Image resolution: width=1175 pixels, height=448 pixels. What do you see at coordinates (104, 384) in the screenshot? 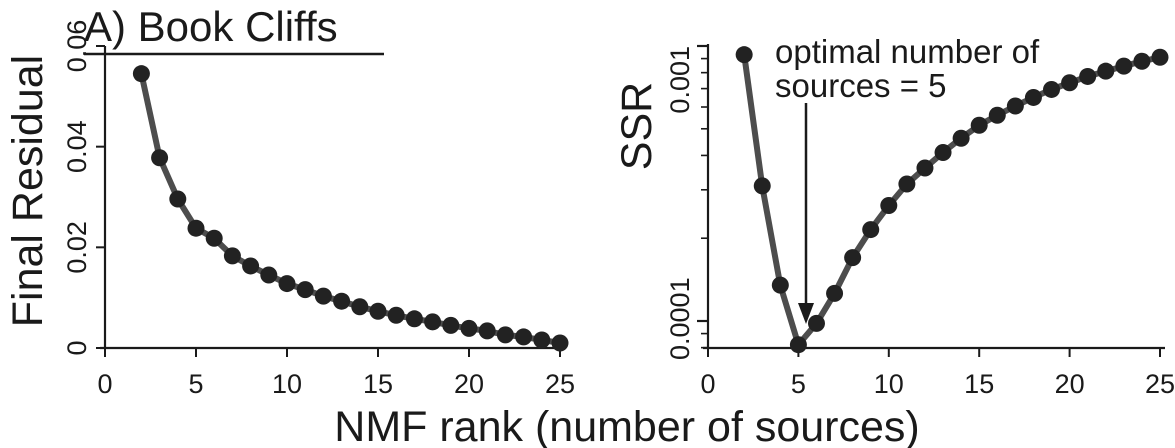
I see `left-x-tick-label: 0` at bounding box center [104, 384].